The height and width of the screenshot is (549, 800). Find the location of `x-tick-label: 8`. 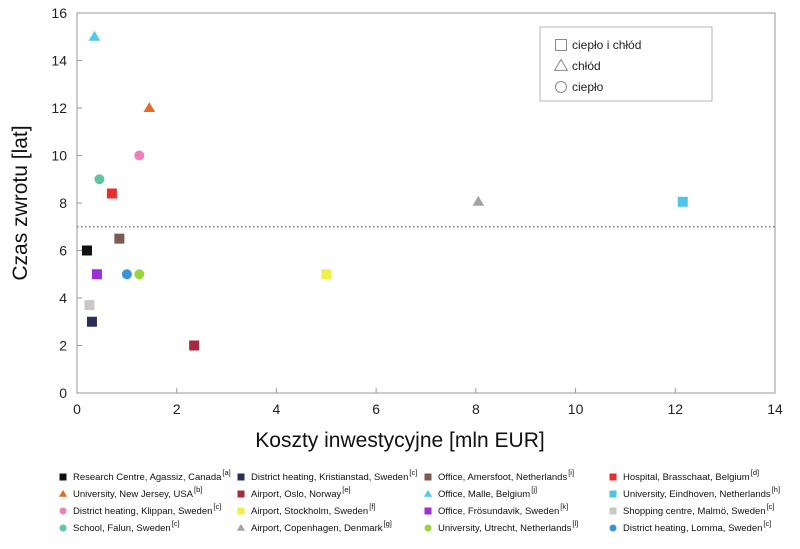

x-tick-label: 8 is located at coordinates (476, 409).